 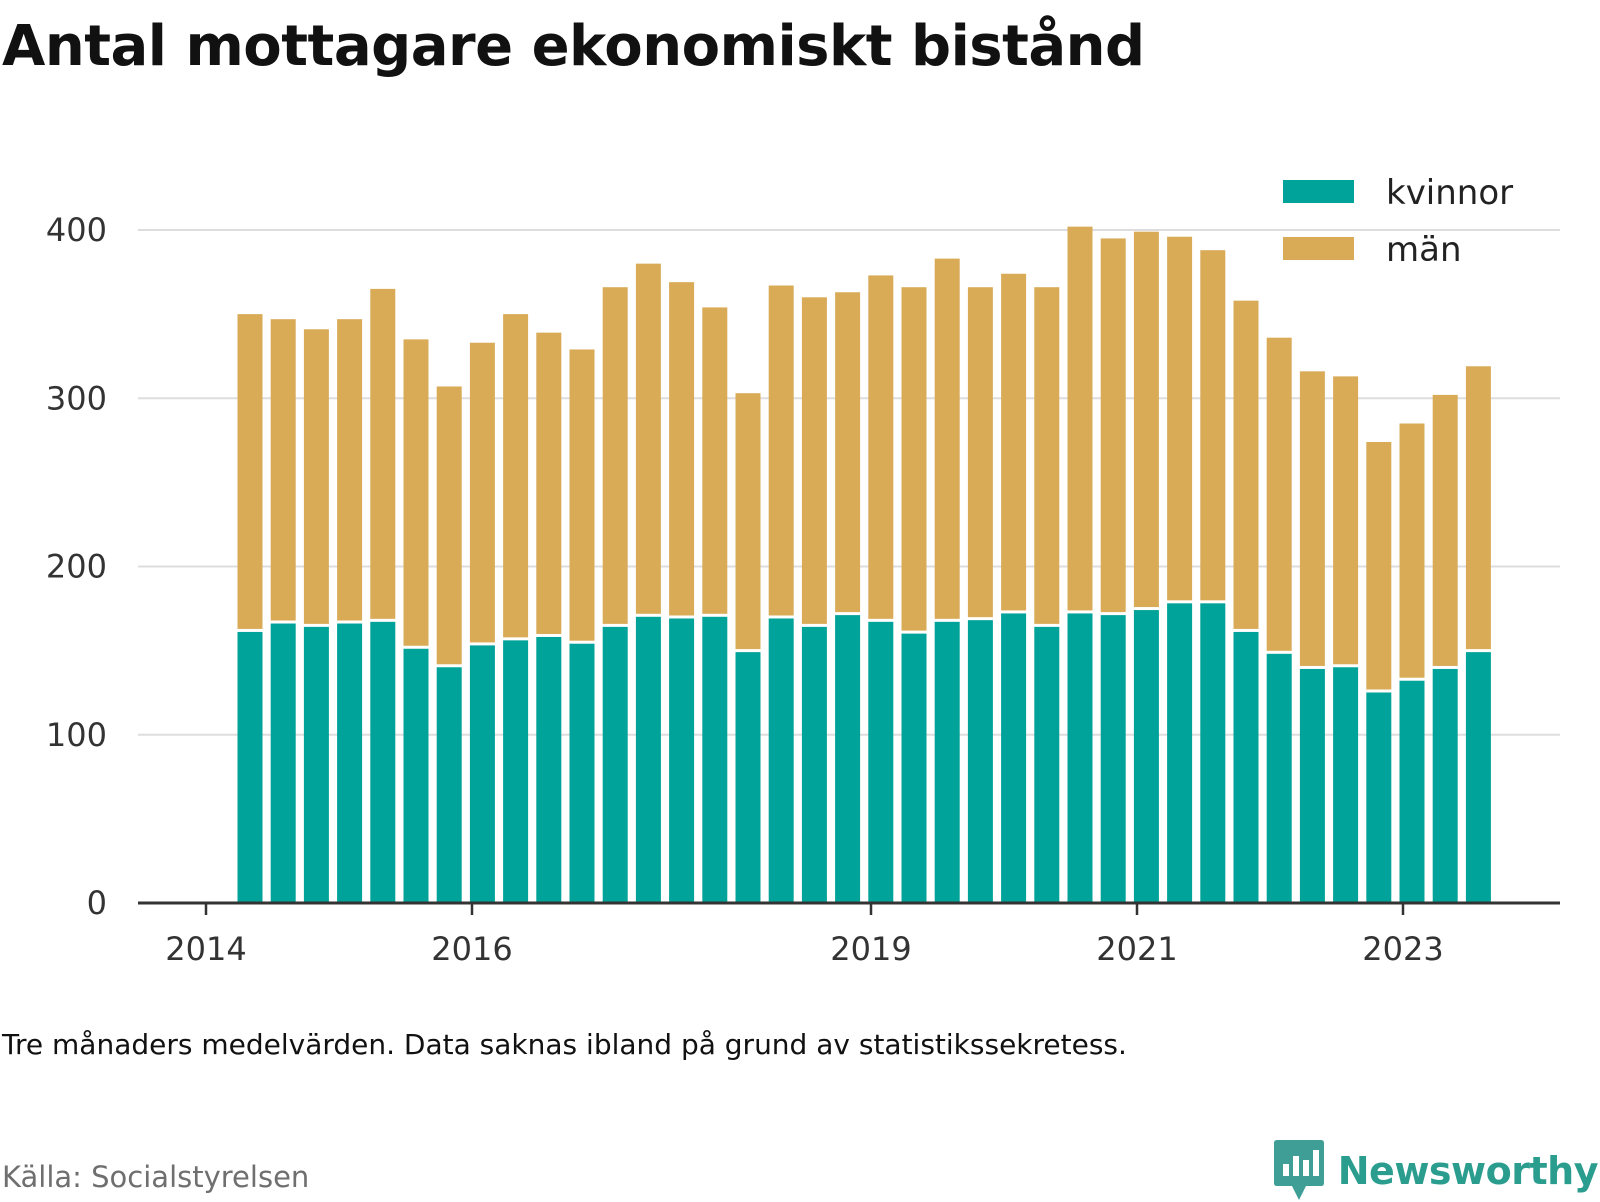 What do you see at coordinates (76, 398) in the screenshot?
I see `y-tick-label: 300` at bounding box center [76, 398].